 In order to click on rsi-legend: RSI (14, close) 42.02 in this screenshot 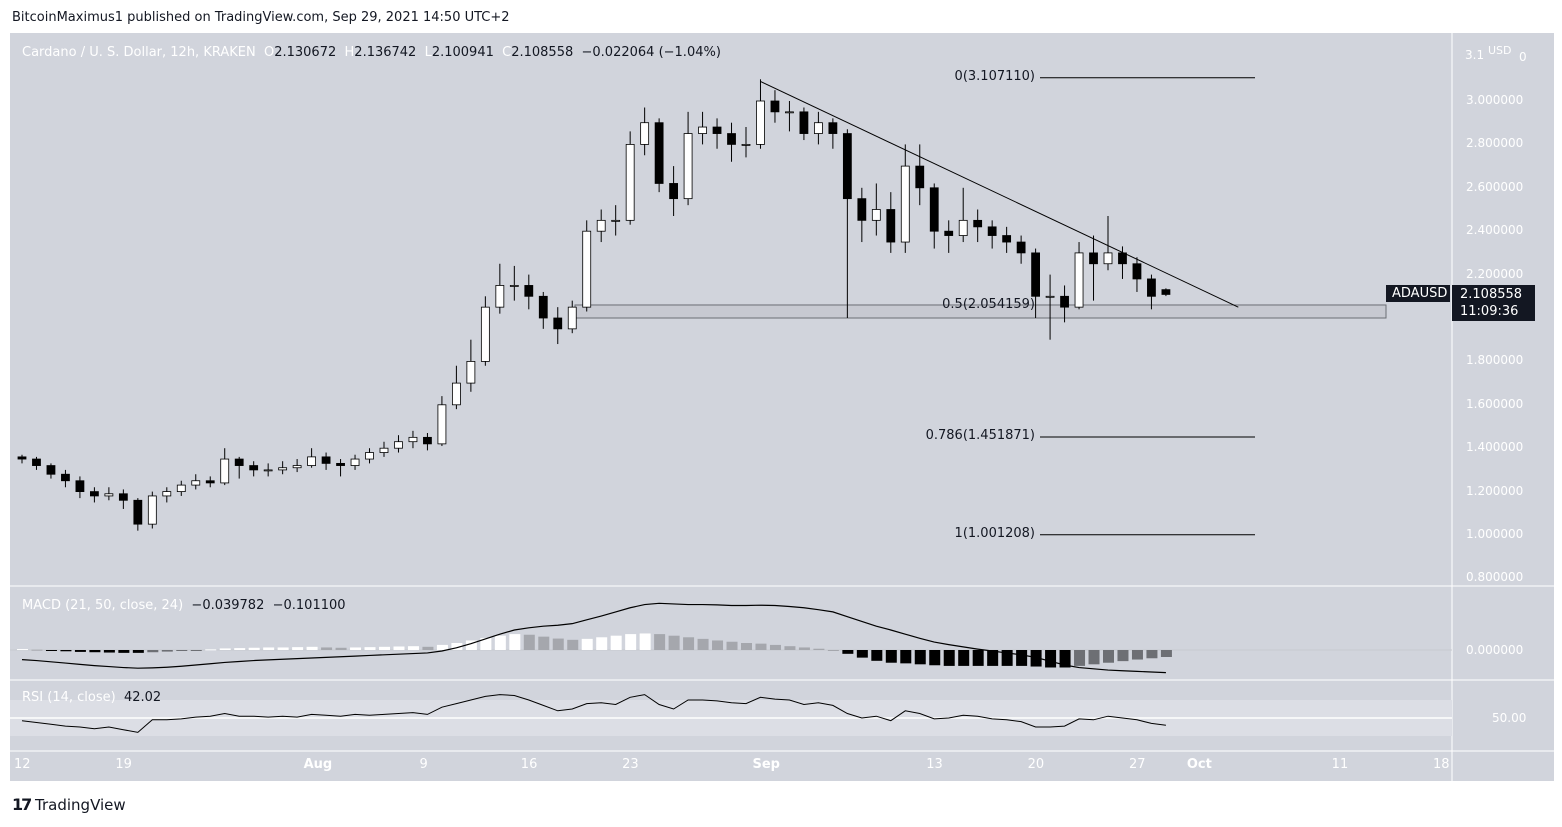, I will do `click(91, 697)`.